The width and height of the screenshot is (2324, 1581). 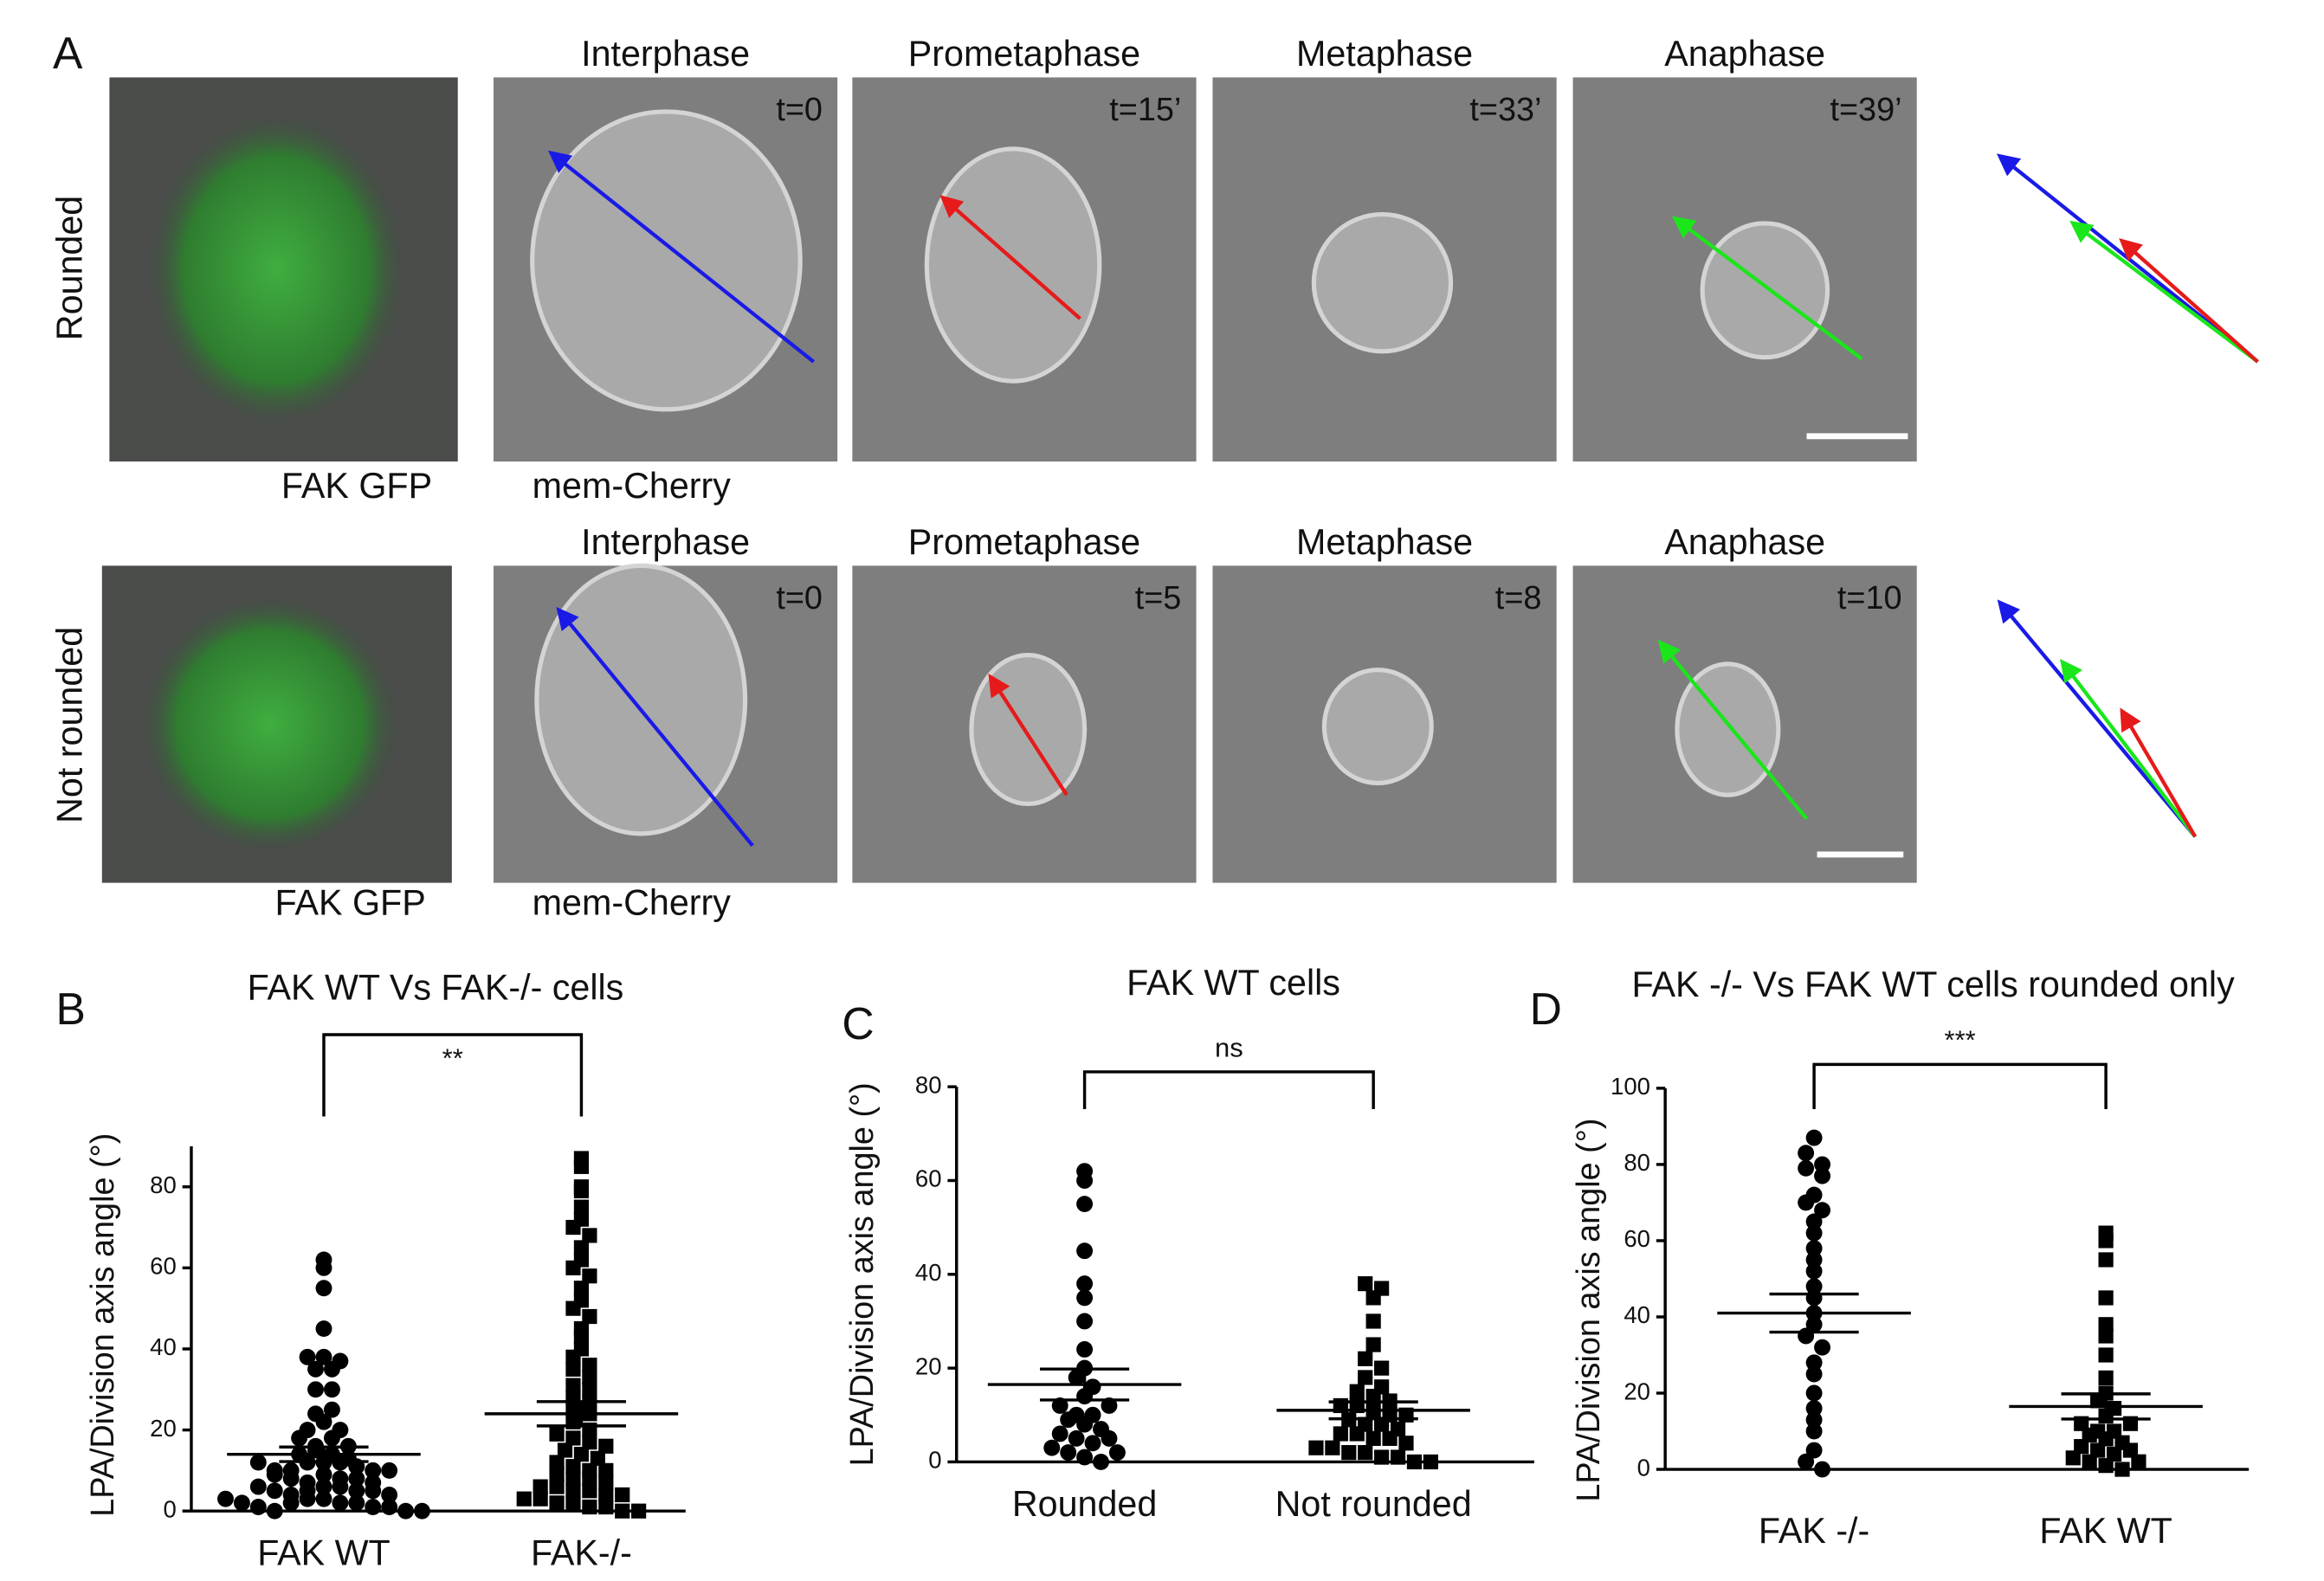 I want to click on y-axis-label: LPA/Division axis angle (°), so click(x=103, y=1325).